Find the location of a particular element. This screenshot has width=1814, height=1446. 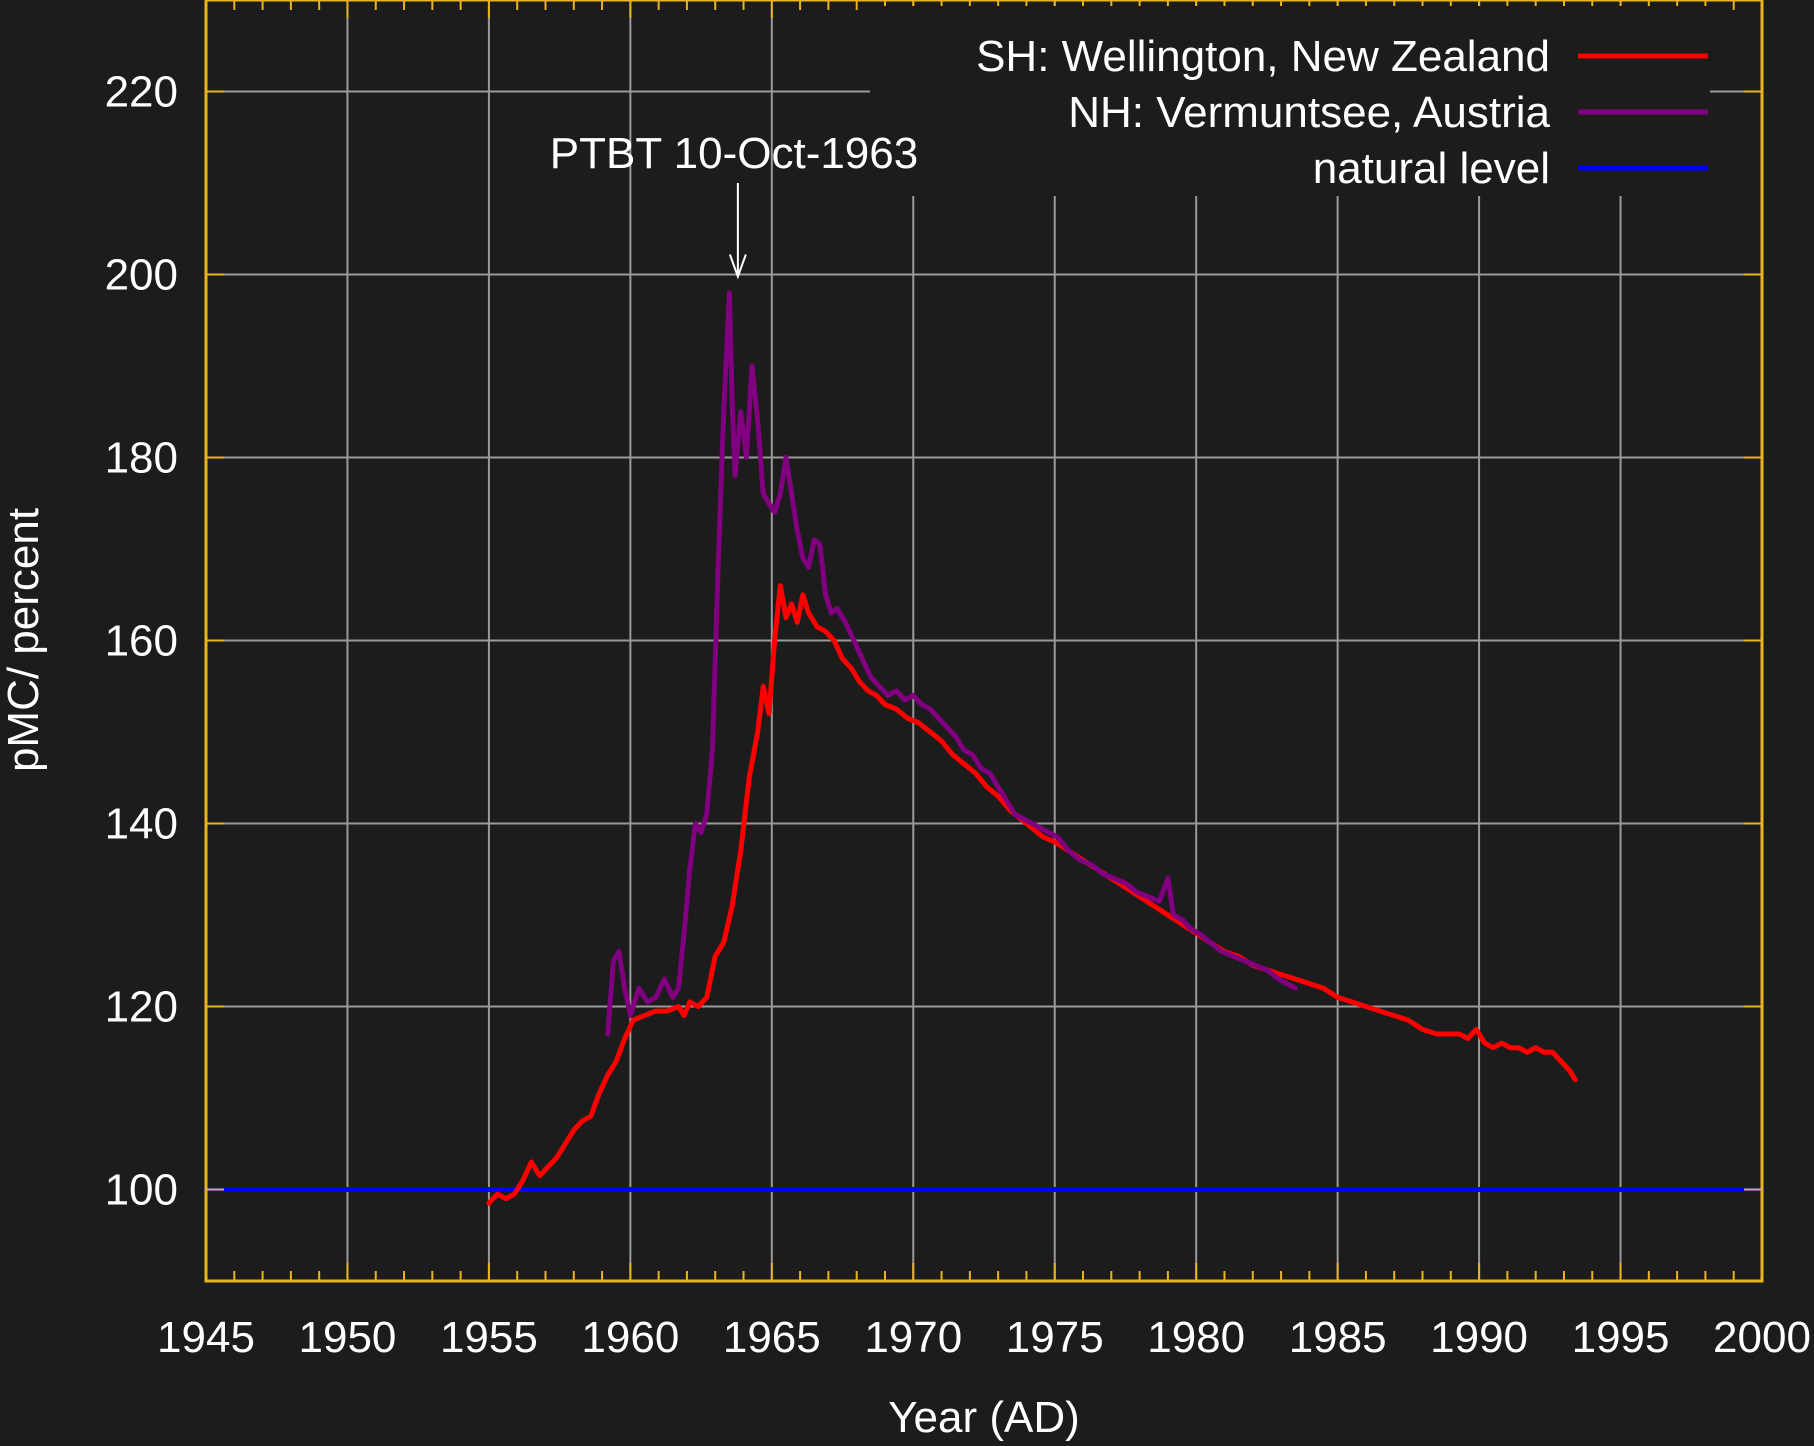

x-tick-label: 1960 is located at coordinates (630, 1337).